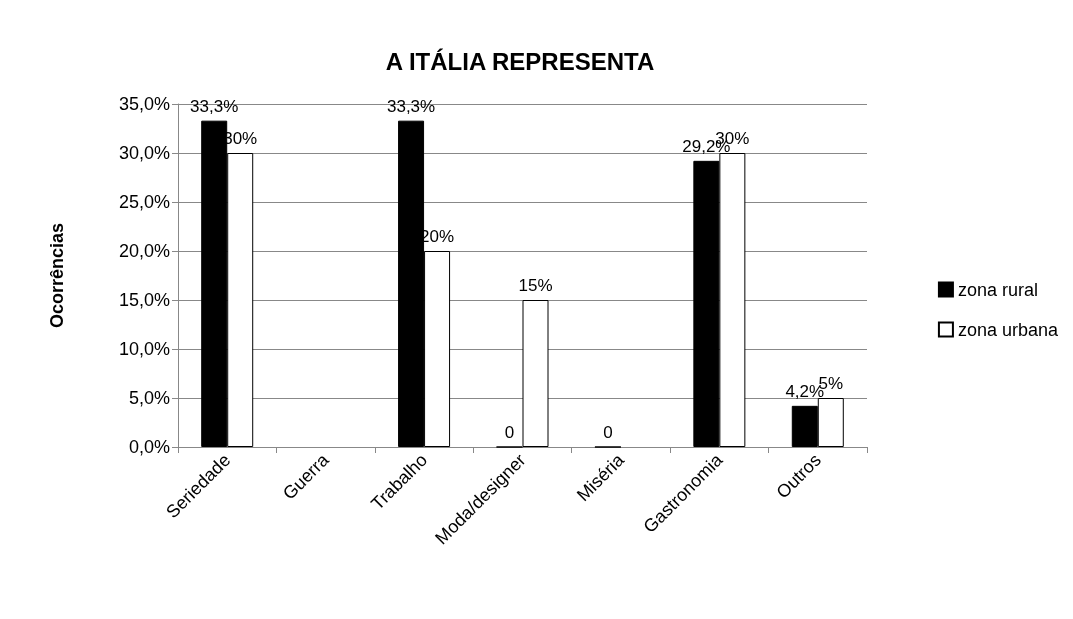 This screenshot has width=1073, height=619. What do you see at coordinates (144, 104) in the screenshot?
I see `y-tick-label: 35,0%` at bounding box center [144, 104].